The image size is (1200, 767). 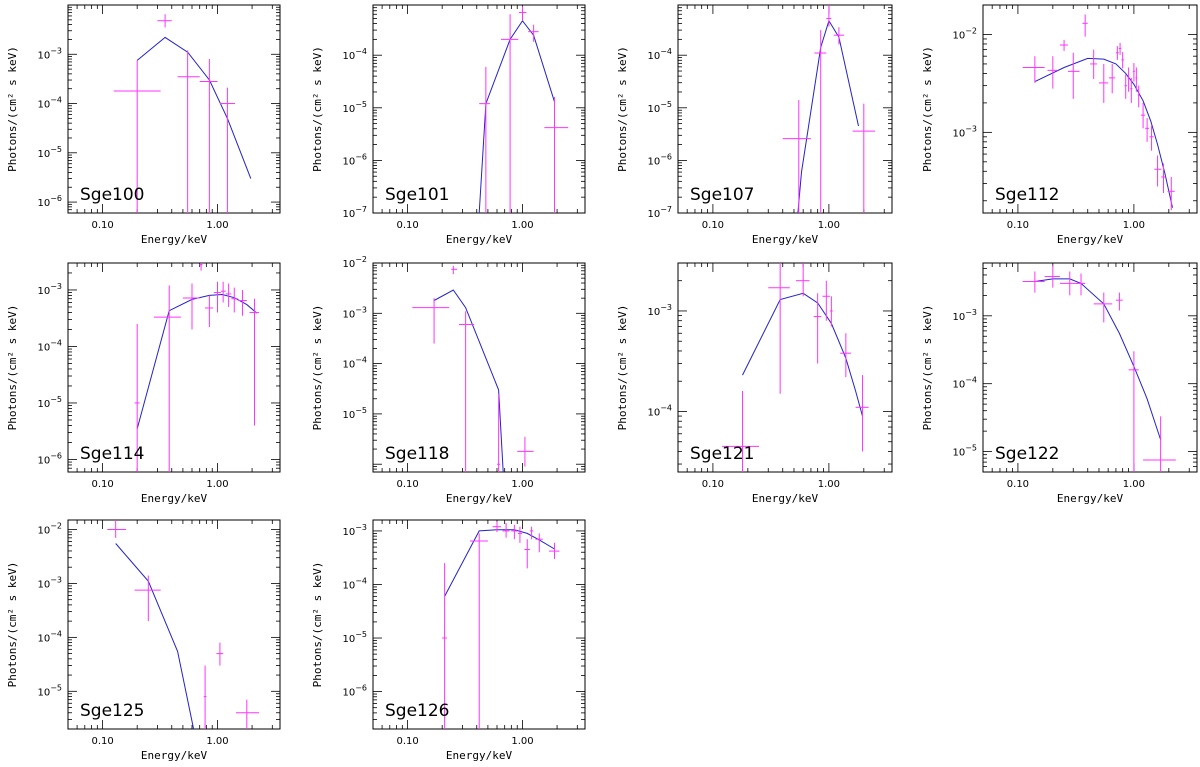 What do you see at coordinates (417, 195) in the screenshot?
I see `panel-title: Sge101` at bounding box center [417, 195].